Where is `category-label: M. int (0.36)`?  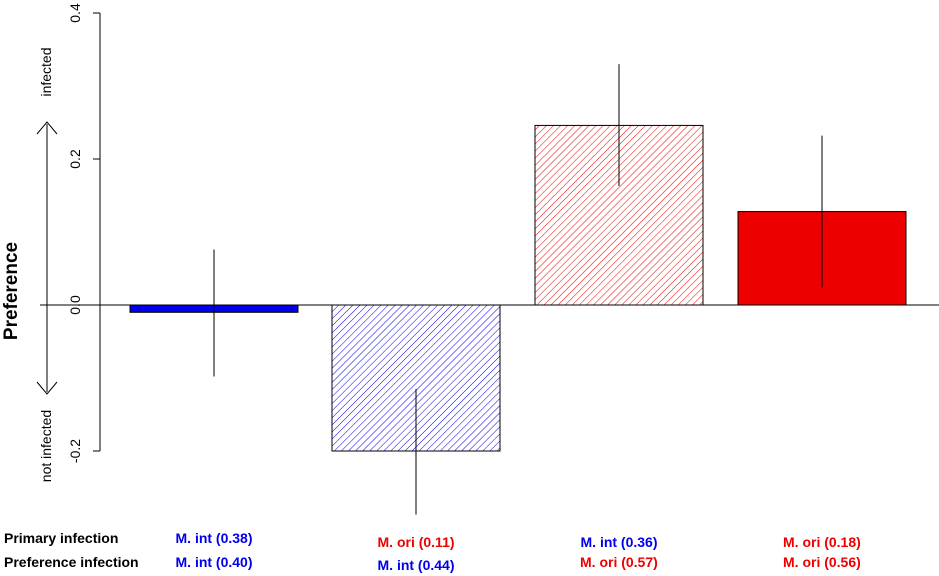
category-label: M. int (0.36) is located at coordinates (619, 542).